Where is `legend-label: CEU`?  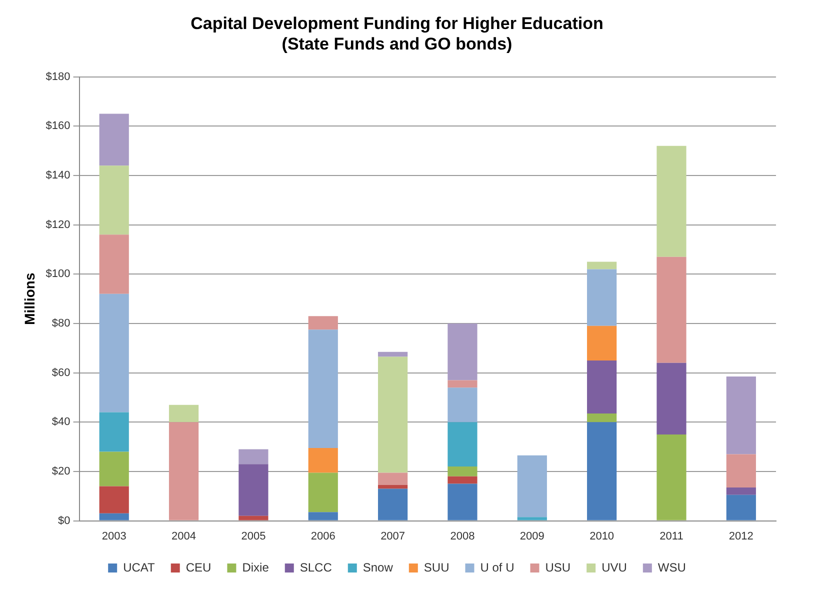 legend-label: CEU is located at coordinates (199, 567).